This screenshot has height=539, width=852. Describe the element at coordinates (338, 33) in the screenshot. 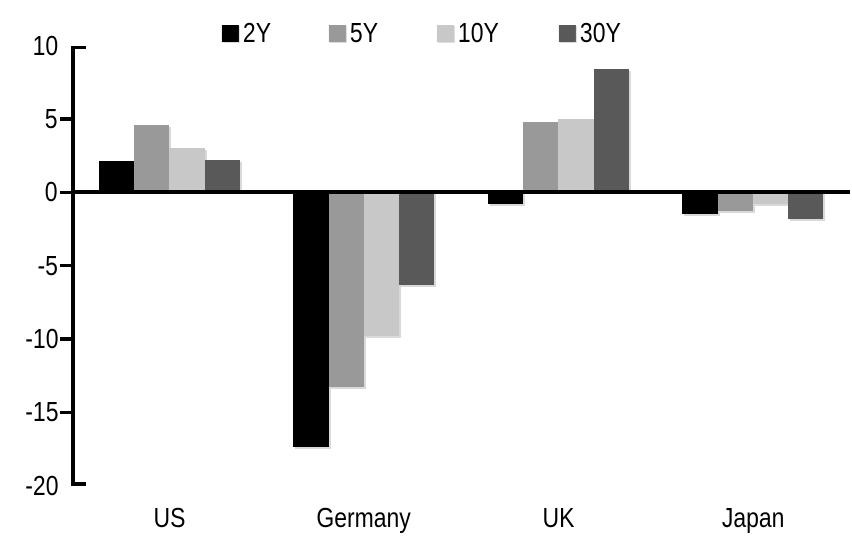

I see `legend-swatch-5y-icon` at that location.